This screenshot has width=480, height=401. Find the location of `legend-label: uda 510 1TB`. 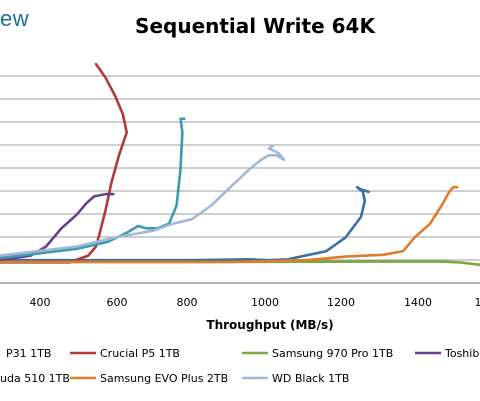

legend-label: uda 510 1TB is located at coordinates (35, 378).